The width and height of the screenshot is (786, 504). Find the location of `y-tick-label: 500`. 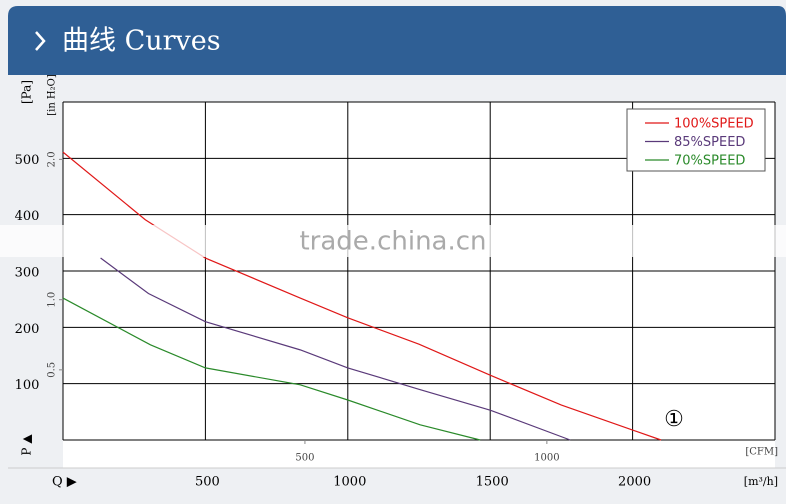

y-tick-label: 500 is located at coordinates (27, 160).